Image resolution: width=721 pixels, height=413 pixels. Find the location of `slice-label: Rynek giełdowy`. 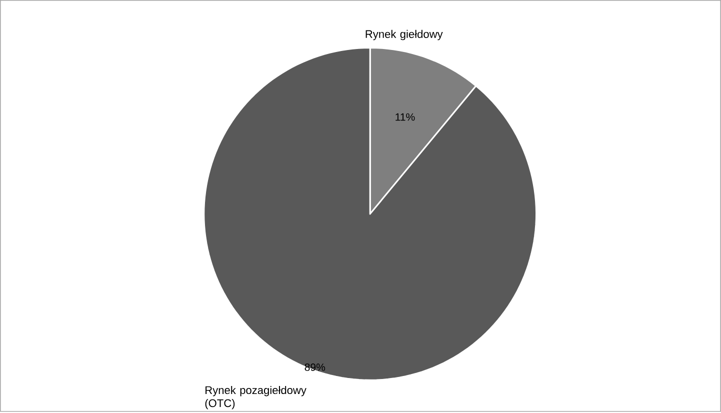

slice-label: Rynek giełdowy is located at coordinates (404, 35).